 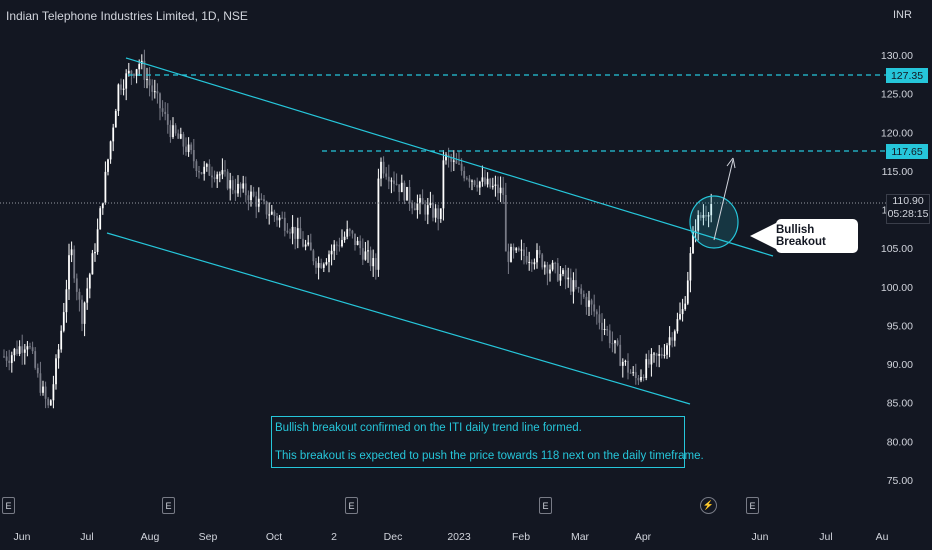 I want to click on time-tick-label: Au, so click(x=882, y=537).